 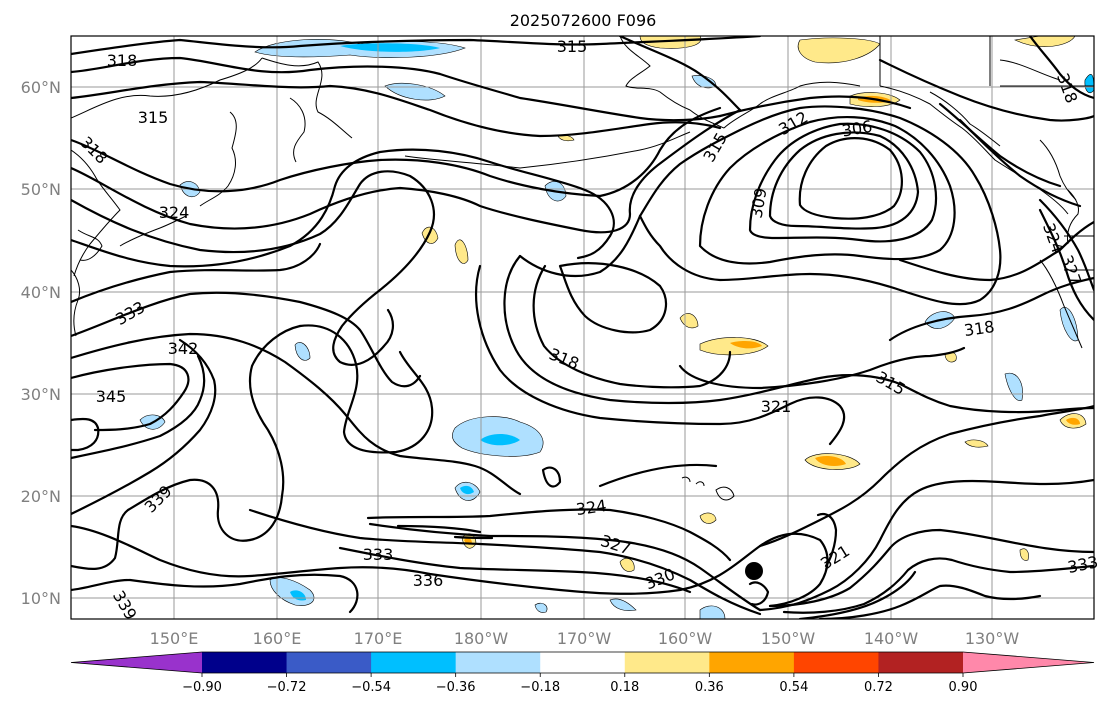 What do you see at coordinates (378, 554) in the screenshot?
I see `contour-label: 333` at bounding box center [378, 554].